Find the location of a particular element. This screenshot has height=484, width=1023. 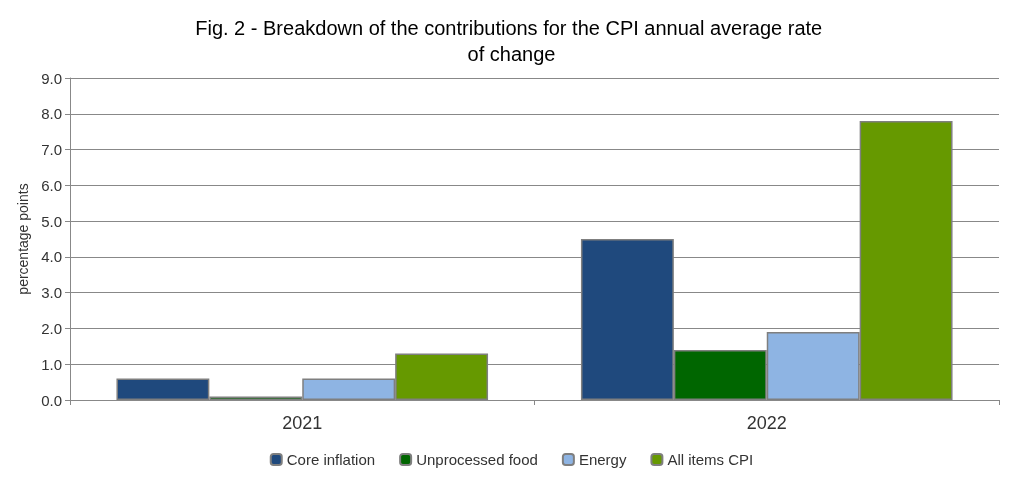

y-tick-label: 5.0 is located at coordinates (51, 221).